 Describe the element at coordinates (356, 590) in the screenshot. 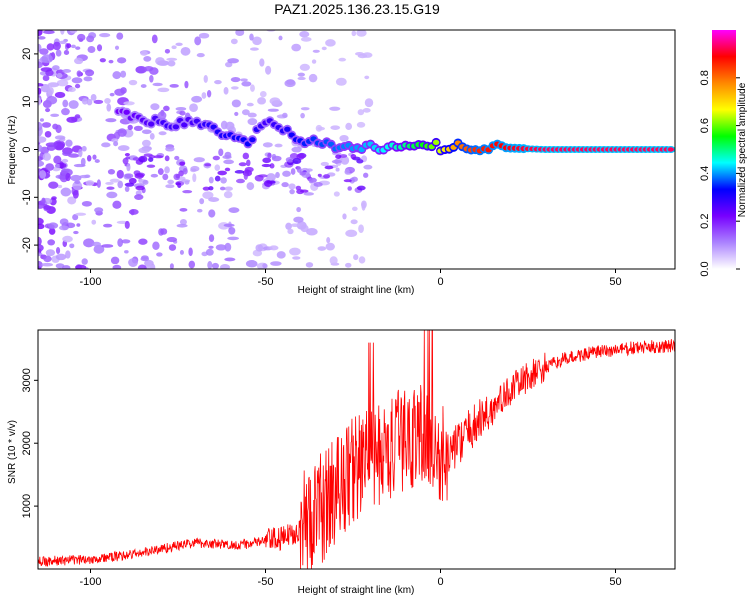

I see `snr-x-axis-label: Height of straight line (km)` at that location.